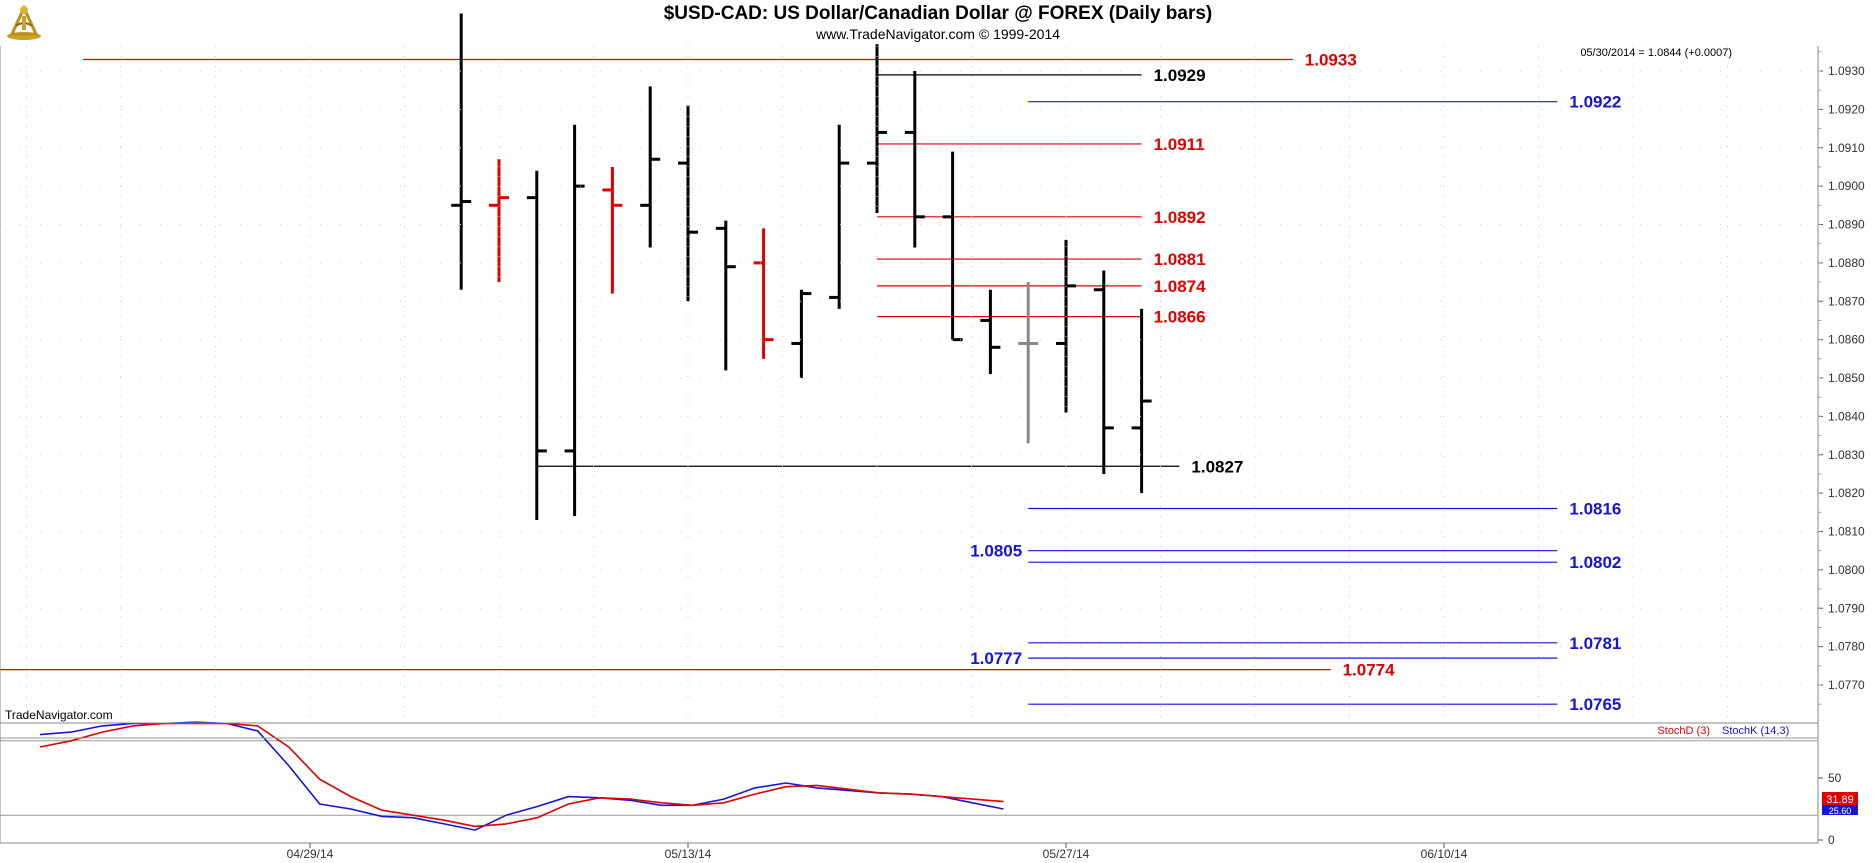 The height and width of the screenshot is (863, 1876). I want to click on stoch-line, so click(521, 776).